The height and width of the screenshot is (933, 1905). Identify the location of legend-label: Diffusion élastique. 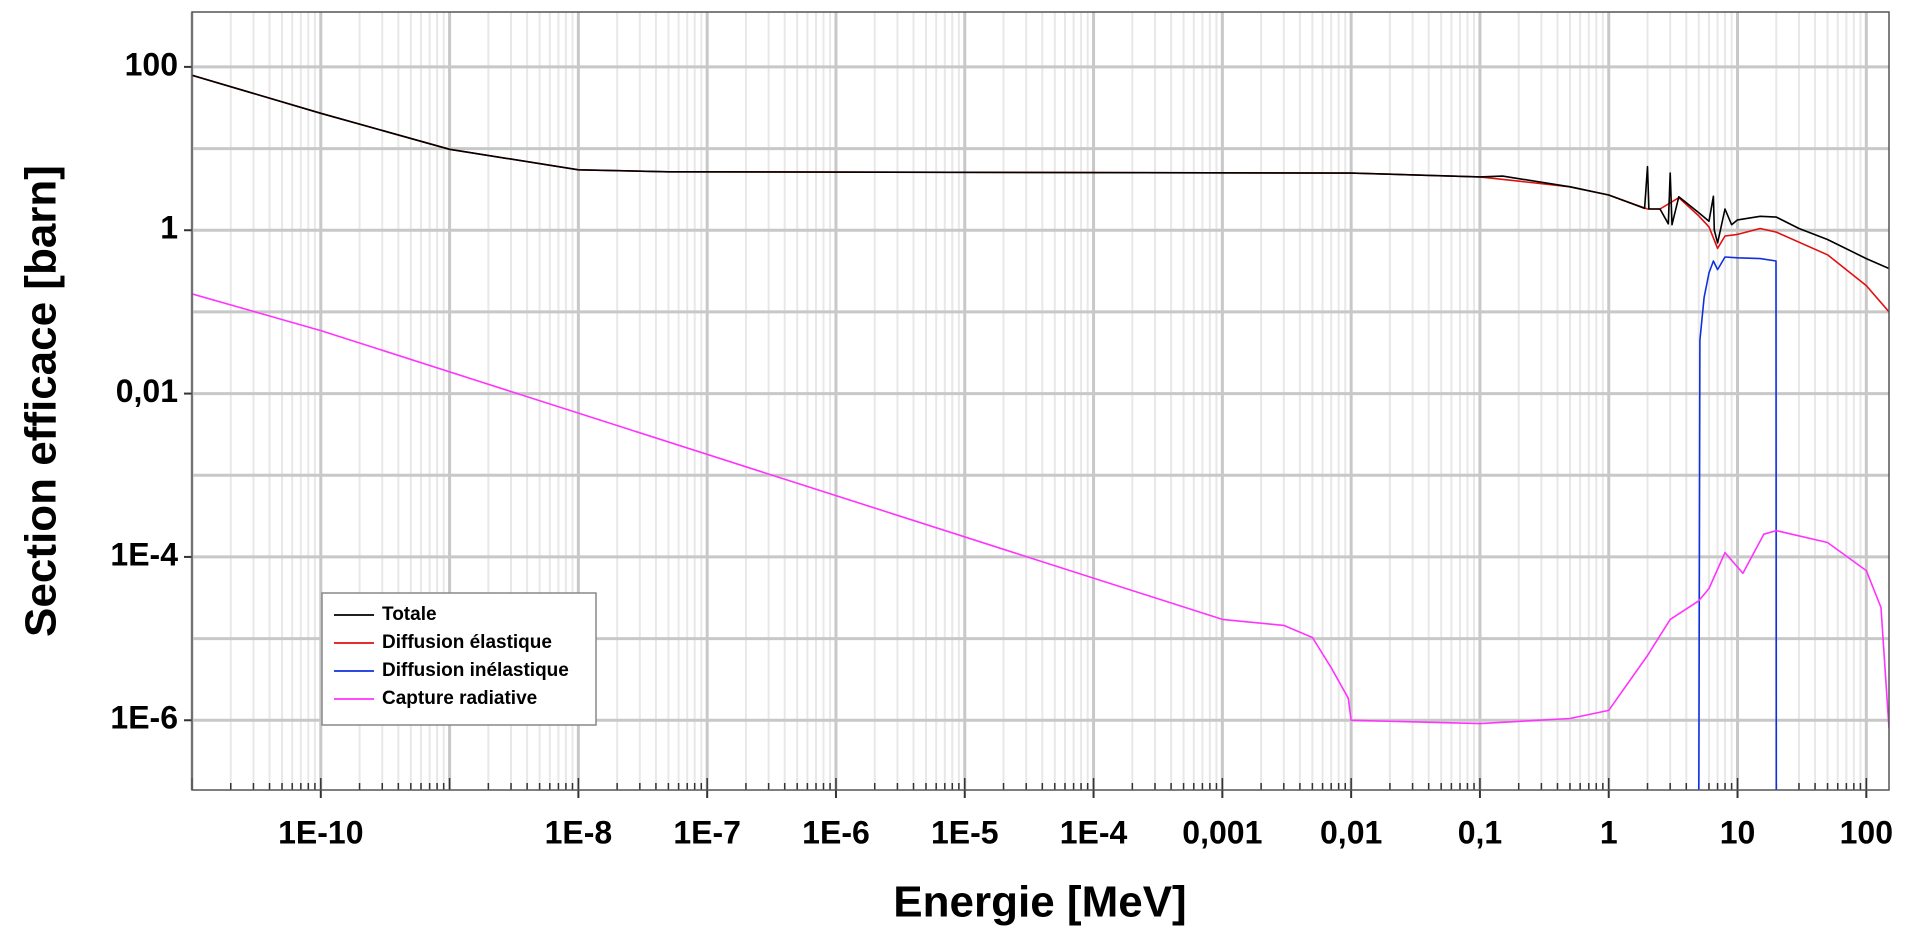
(467, 642).